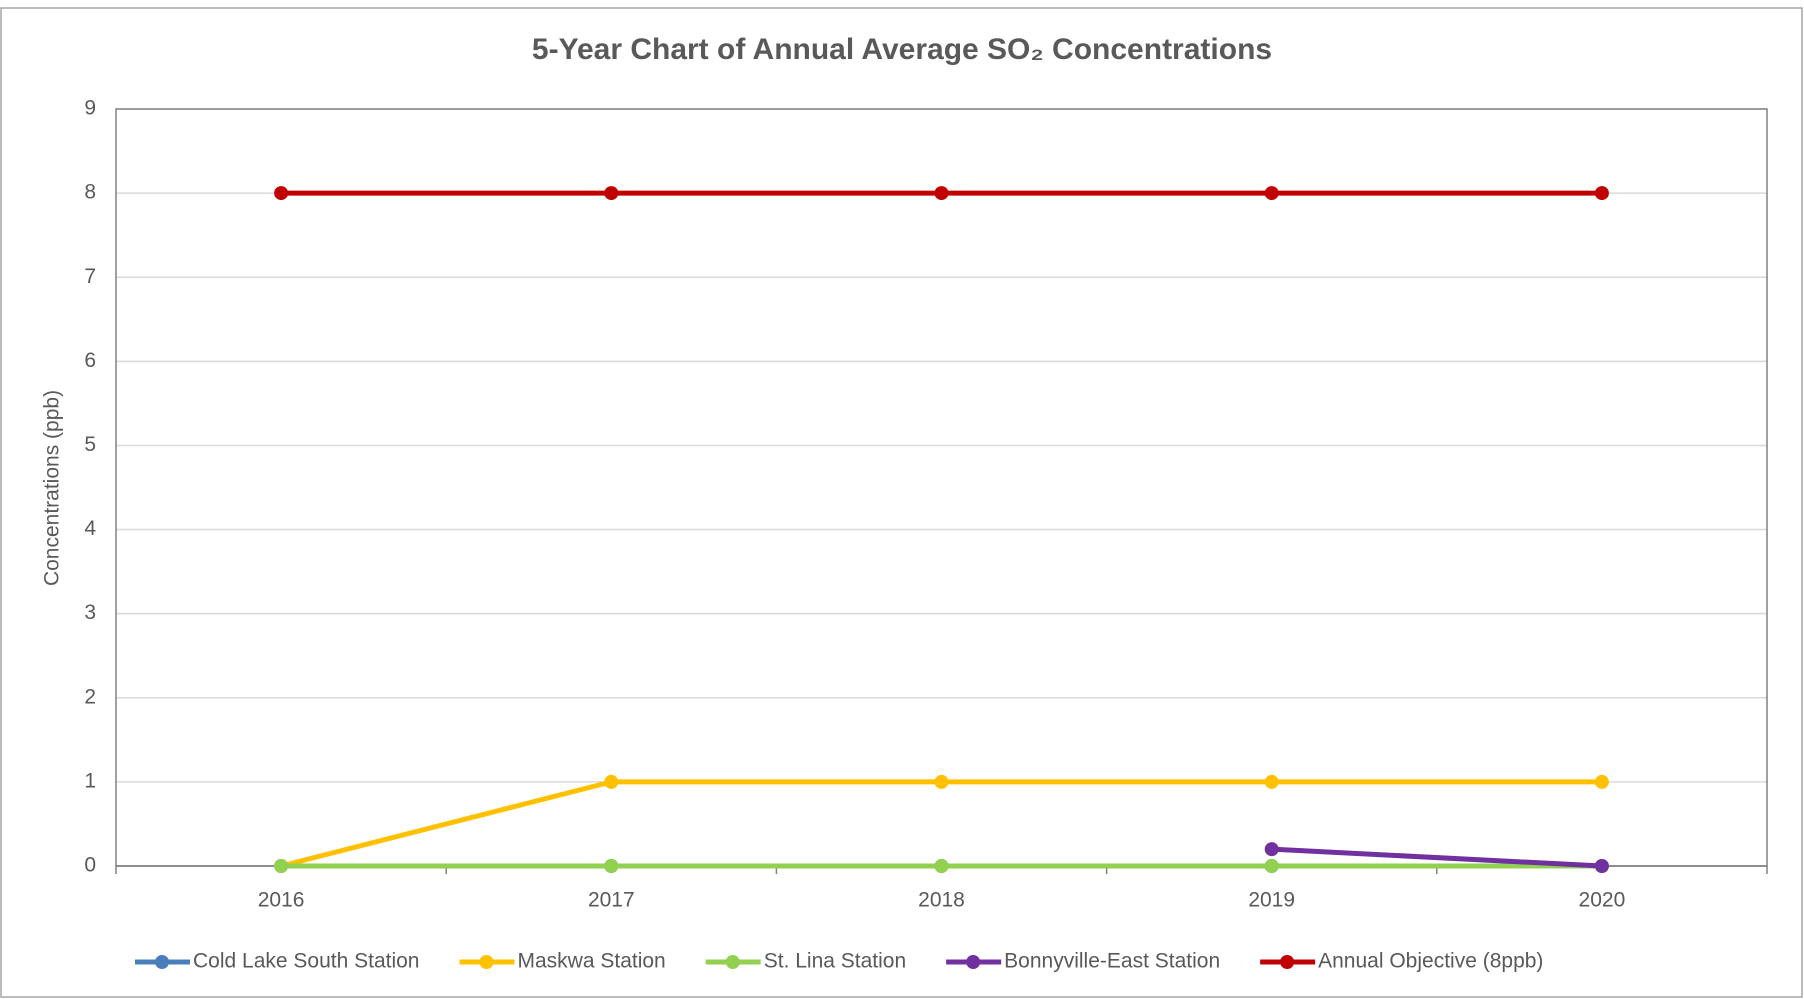 Image resolution: width=1804 pixels, height=999 pixels. I want to click on y-tick-label: 3, so click(90, 612).